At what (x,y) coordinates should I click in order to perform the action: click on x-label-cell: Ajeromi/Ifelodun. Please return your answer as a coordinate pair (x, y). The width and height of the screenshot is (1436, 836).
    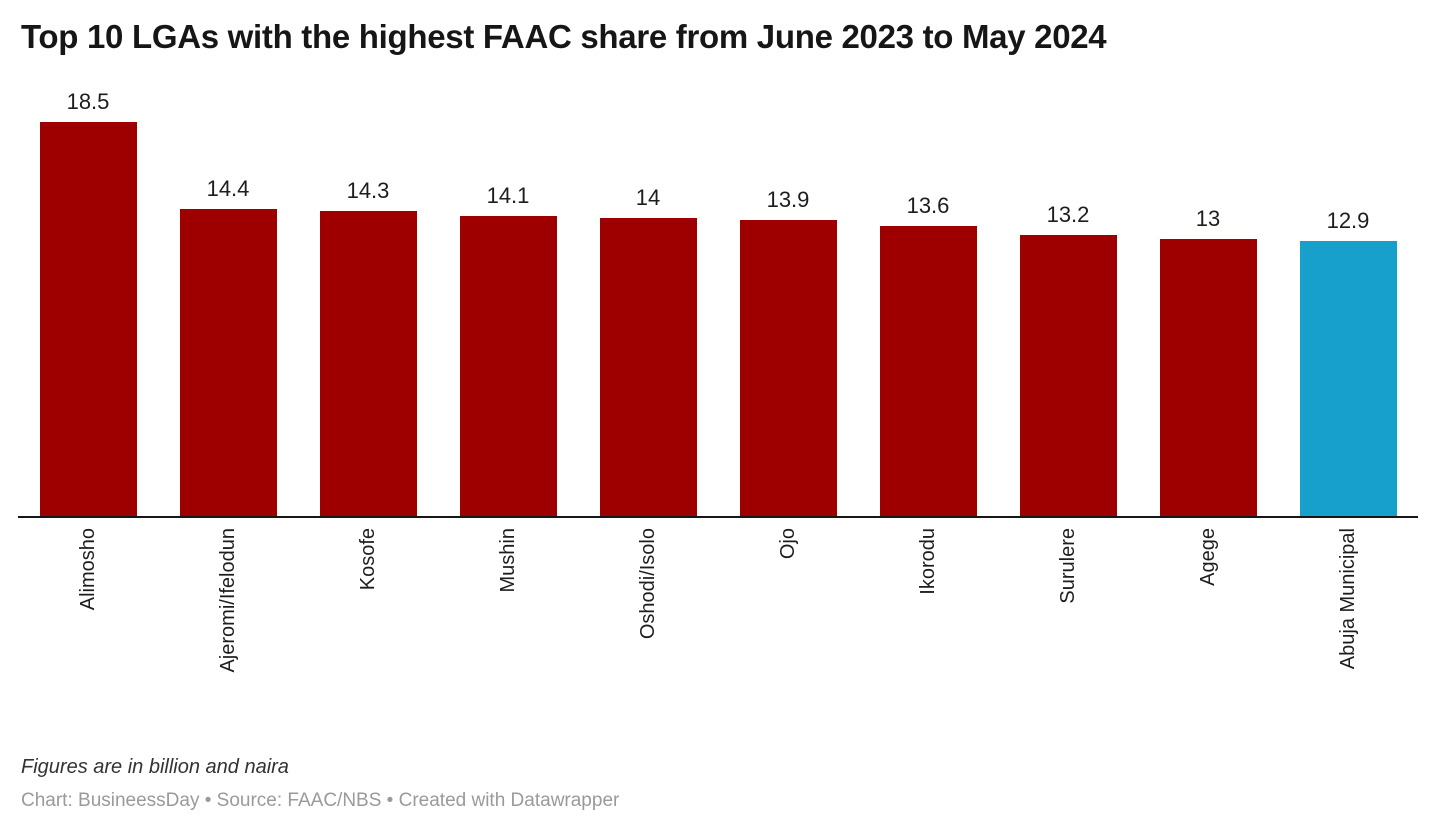
    Looking at the image, I should click on (228, 625).